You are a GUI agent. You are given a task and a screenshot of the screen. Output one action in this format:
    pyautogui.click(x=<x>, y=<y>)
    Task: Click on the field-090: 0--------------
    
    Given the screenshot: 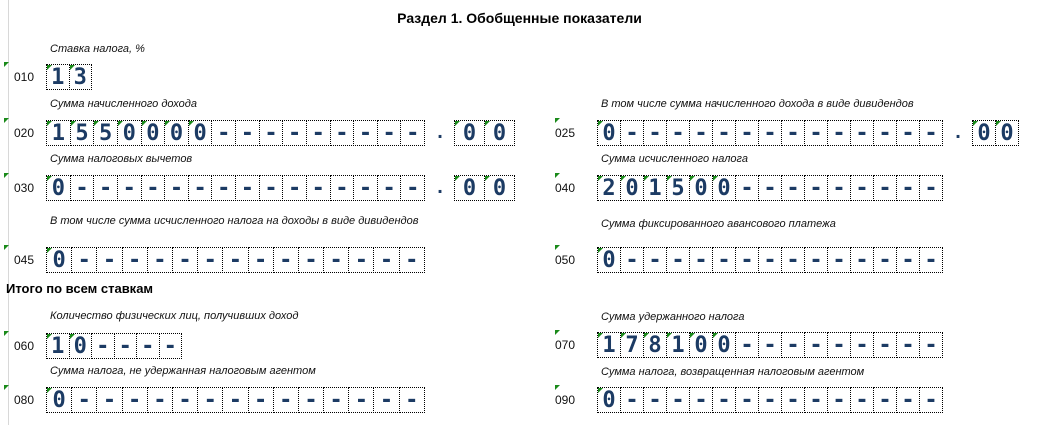 What is the action you would take?
    pyautogui.click(x=770, y=400)
    